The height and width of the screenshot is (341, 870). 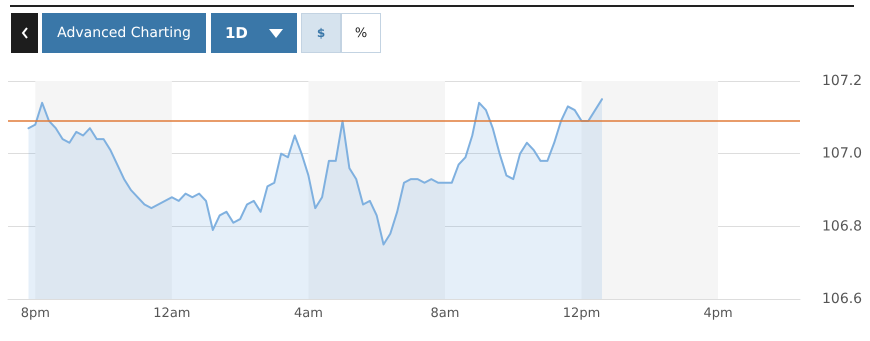 I want to click on range-dropdown: 1D, so click(x=254, y=33).